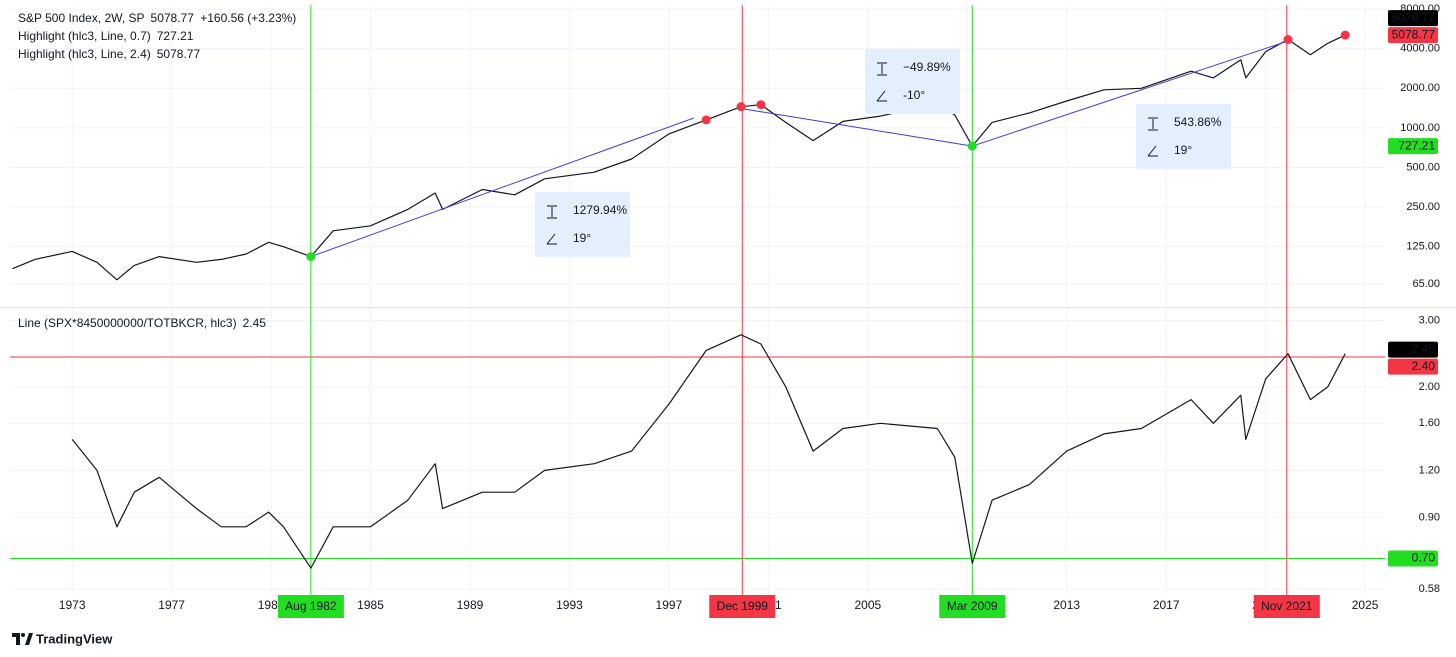  What do you see at coordinates (255, 323) in the screenshot?
I see `legend-text: 2.45` at bounding box center [255, 323].